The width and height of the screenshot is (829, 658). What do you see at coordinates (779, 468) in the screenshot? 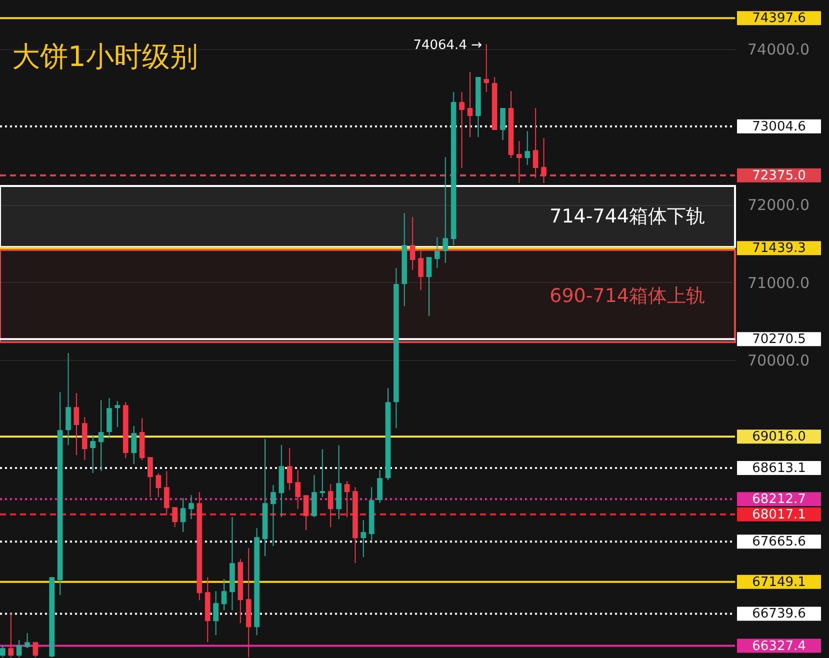
I see `ref-line-label: 68613.1` at bounding box center [779, 468].